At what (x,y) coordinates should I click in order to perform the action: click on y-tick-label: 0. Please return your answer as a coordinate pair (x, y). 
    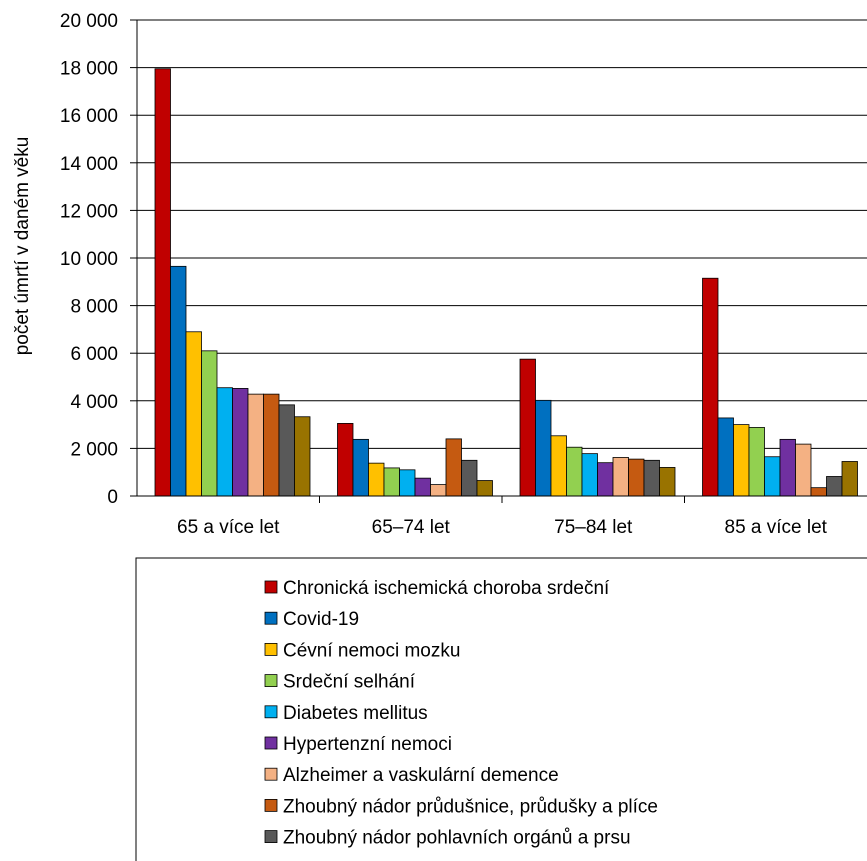
    Looking at the image, I should click on (112, 497).